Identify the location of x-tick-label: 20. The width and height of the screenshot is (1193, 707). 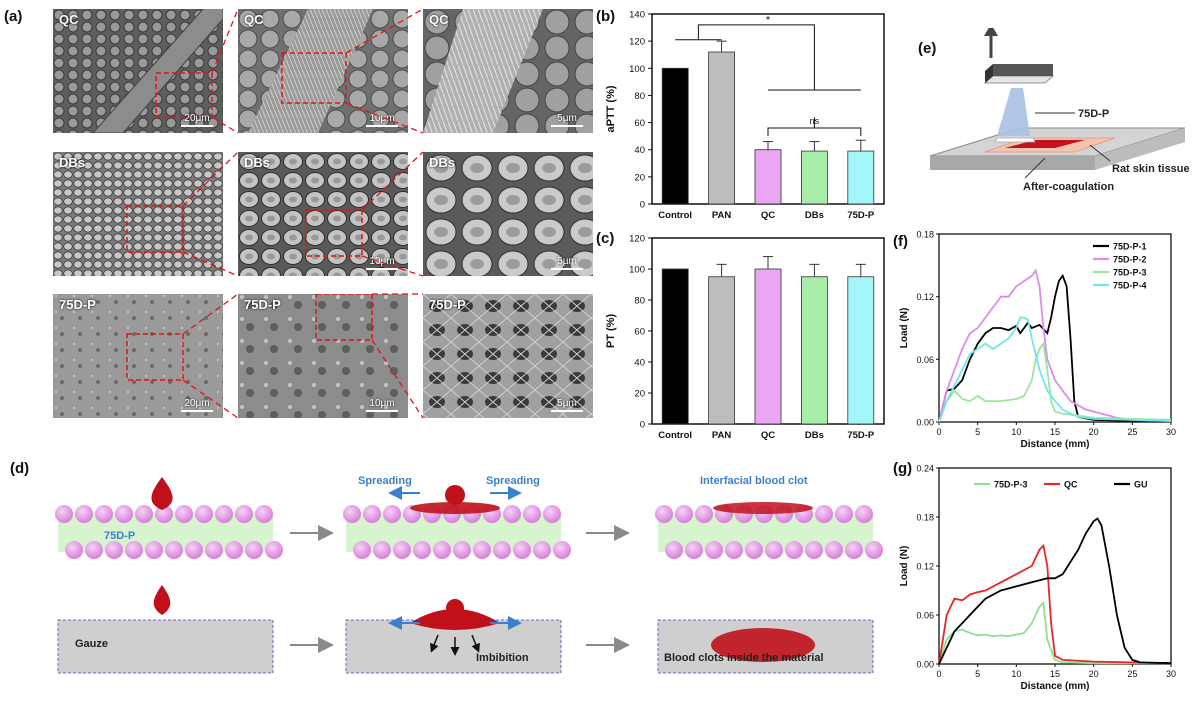
(1094, 432).